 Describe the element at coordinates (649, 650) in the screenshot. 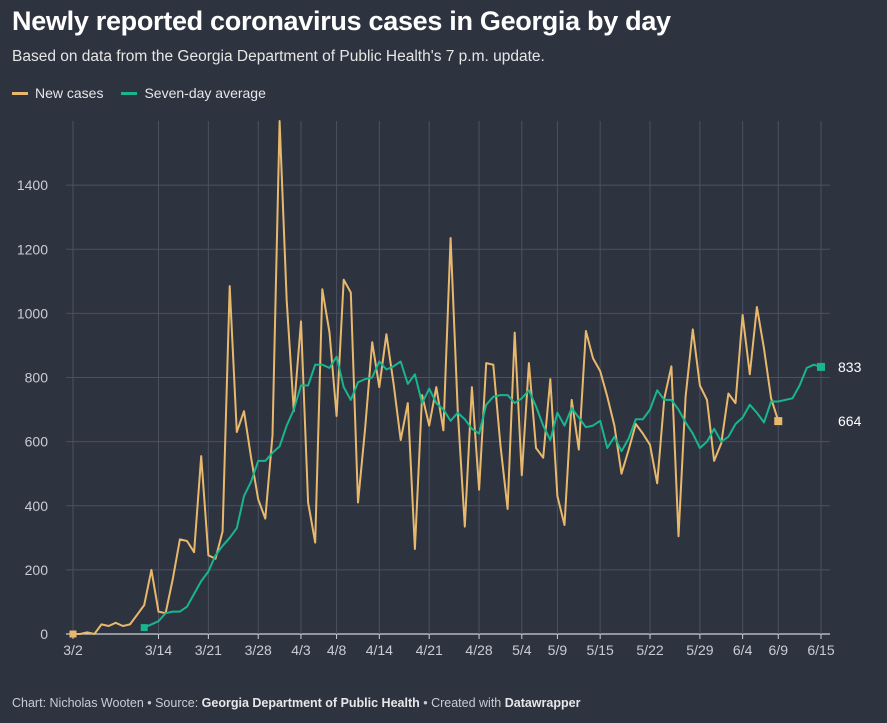

I see `x-tick-label: 5/22` at that location.